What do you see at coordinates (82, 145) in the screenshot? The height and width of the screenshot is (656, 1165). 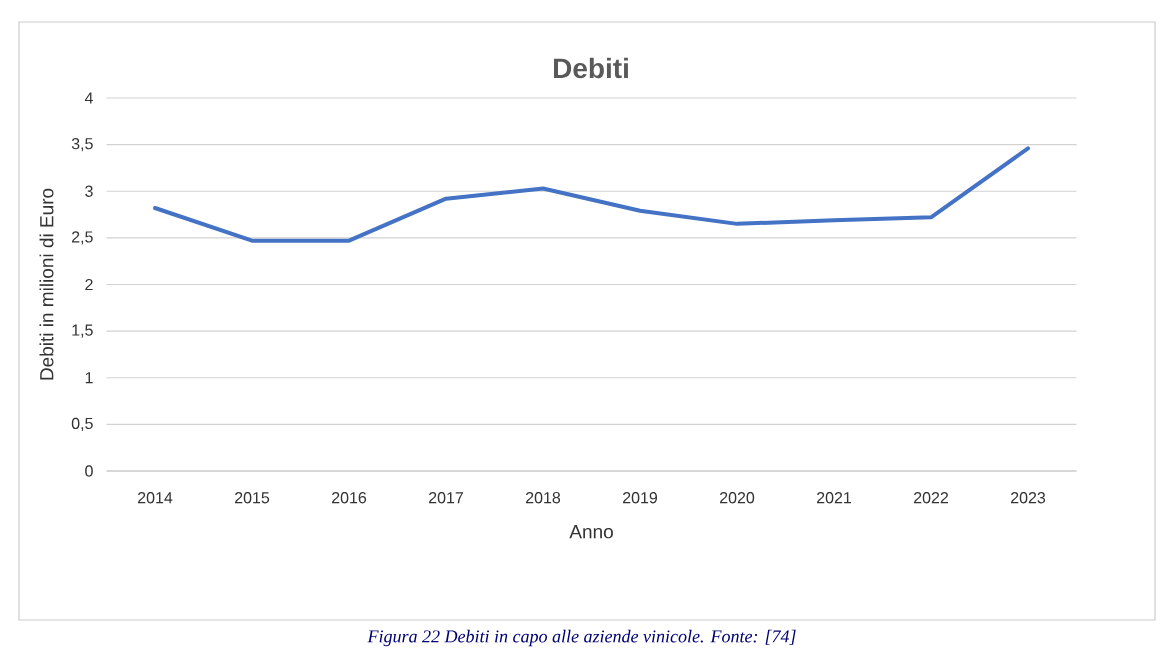 I see `y-tick-label: 3,5` at bounding box center [82, 145].